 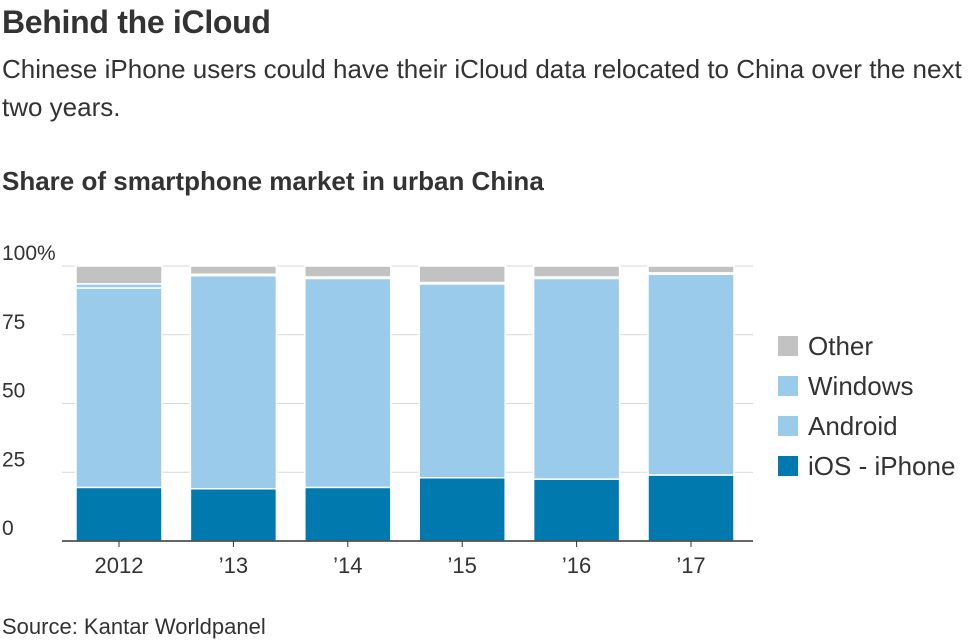 I want to click on y-axis-ticks: 0 25 50 75 100%, so click(x=29, y=391).